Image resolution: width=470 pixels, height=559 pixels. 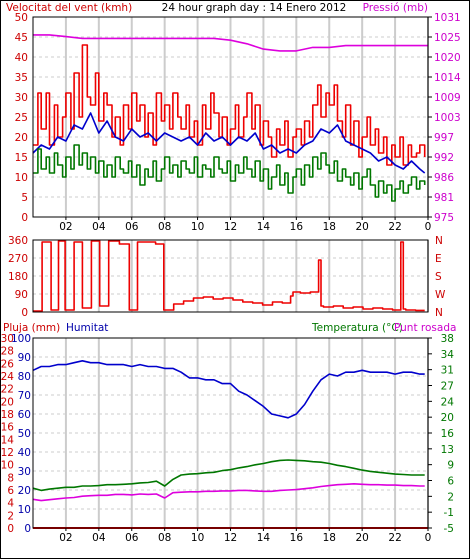 What do you see at coordinates (7, 390) in the screenshot?
I see `rain-tick-11: 22` at bounding box center [7, 390].